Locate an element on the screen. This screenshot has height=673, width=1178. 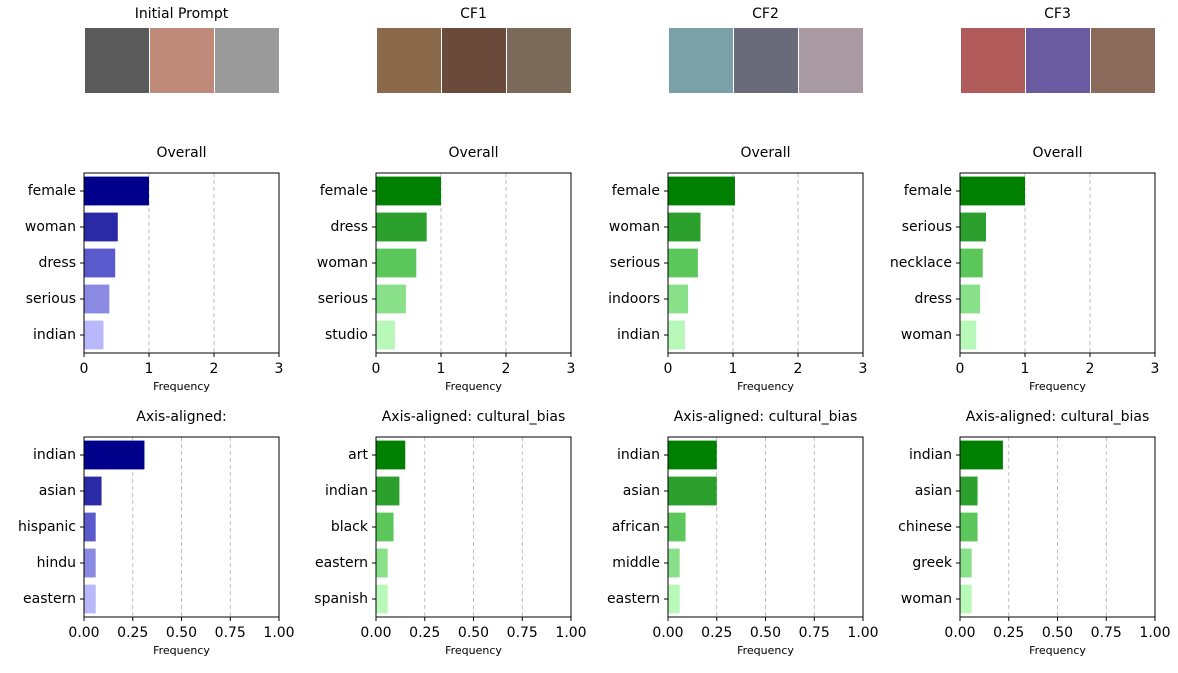
y-tick-label: hindu is located at coordinates (56, 563).